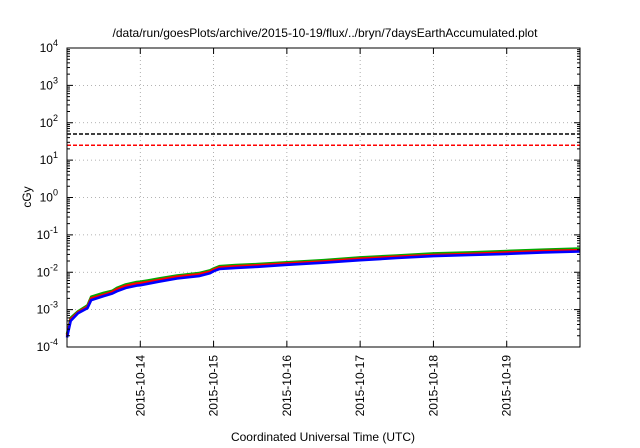  What do you see at coordinates (49, 46) in the screenshot?
I see `y-tick-label: 10⁴` at bounding box center [49, 46].